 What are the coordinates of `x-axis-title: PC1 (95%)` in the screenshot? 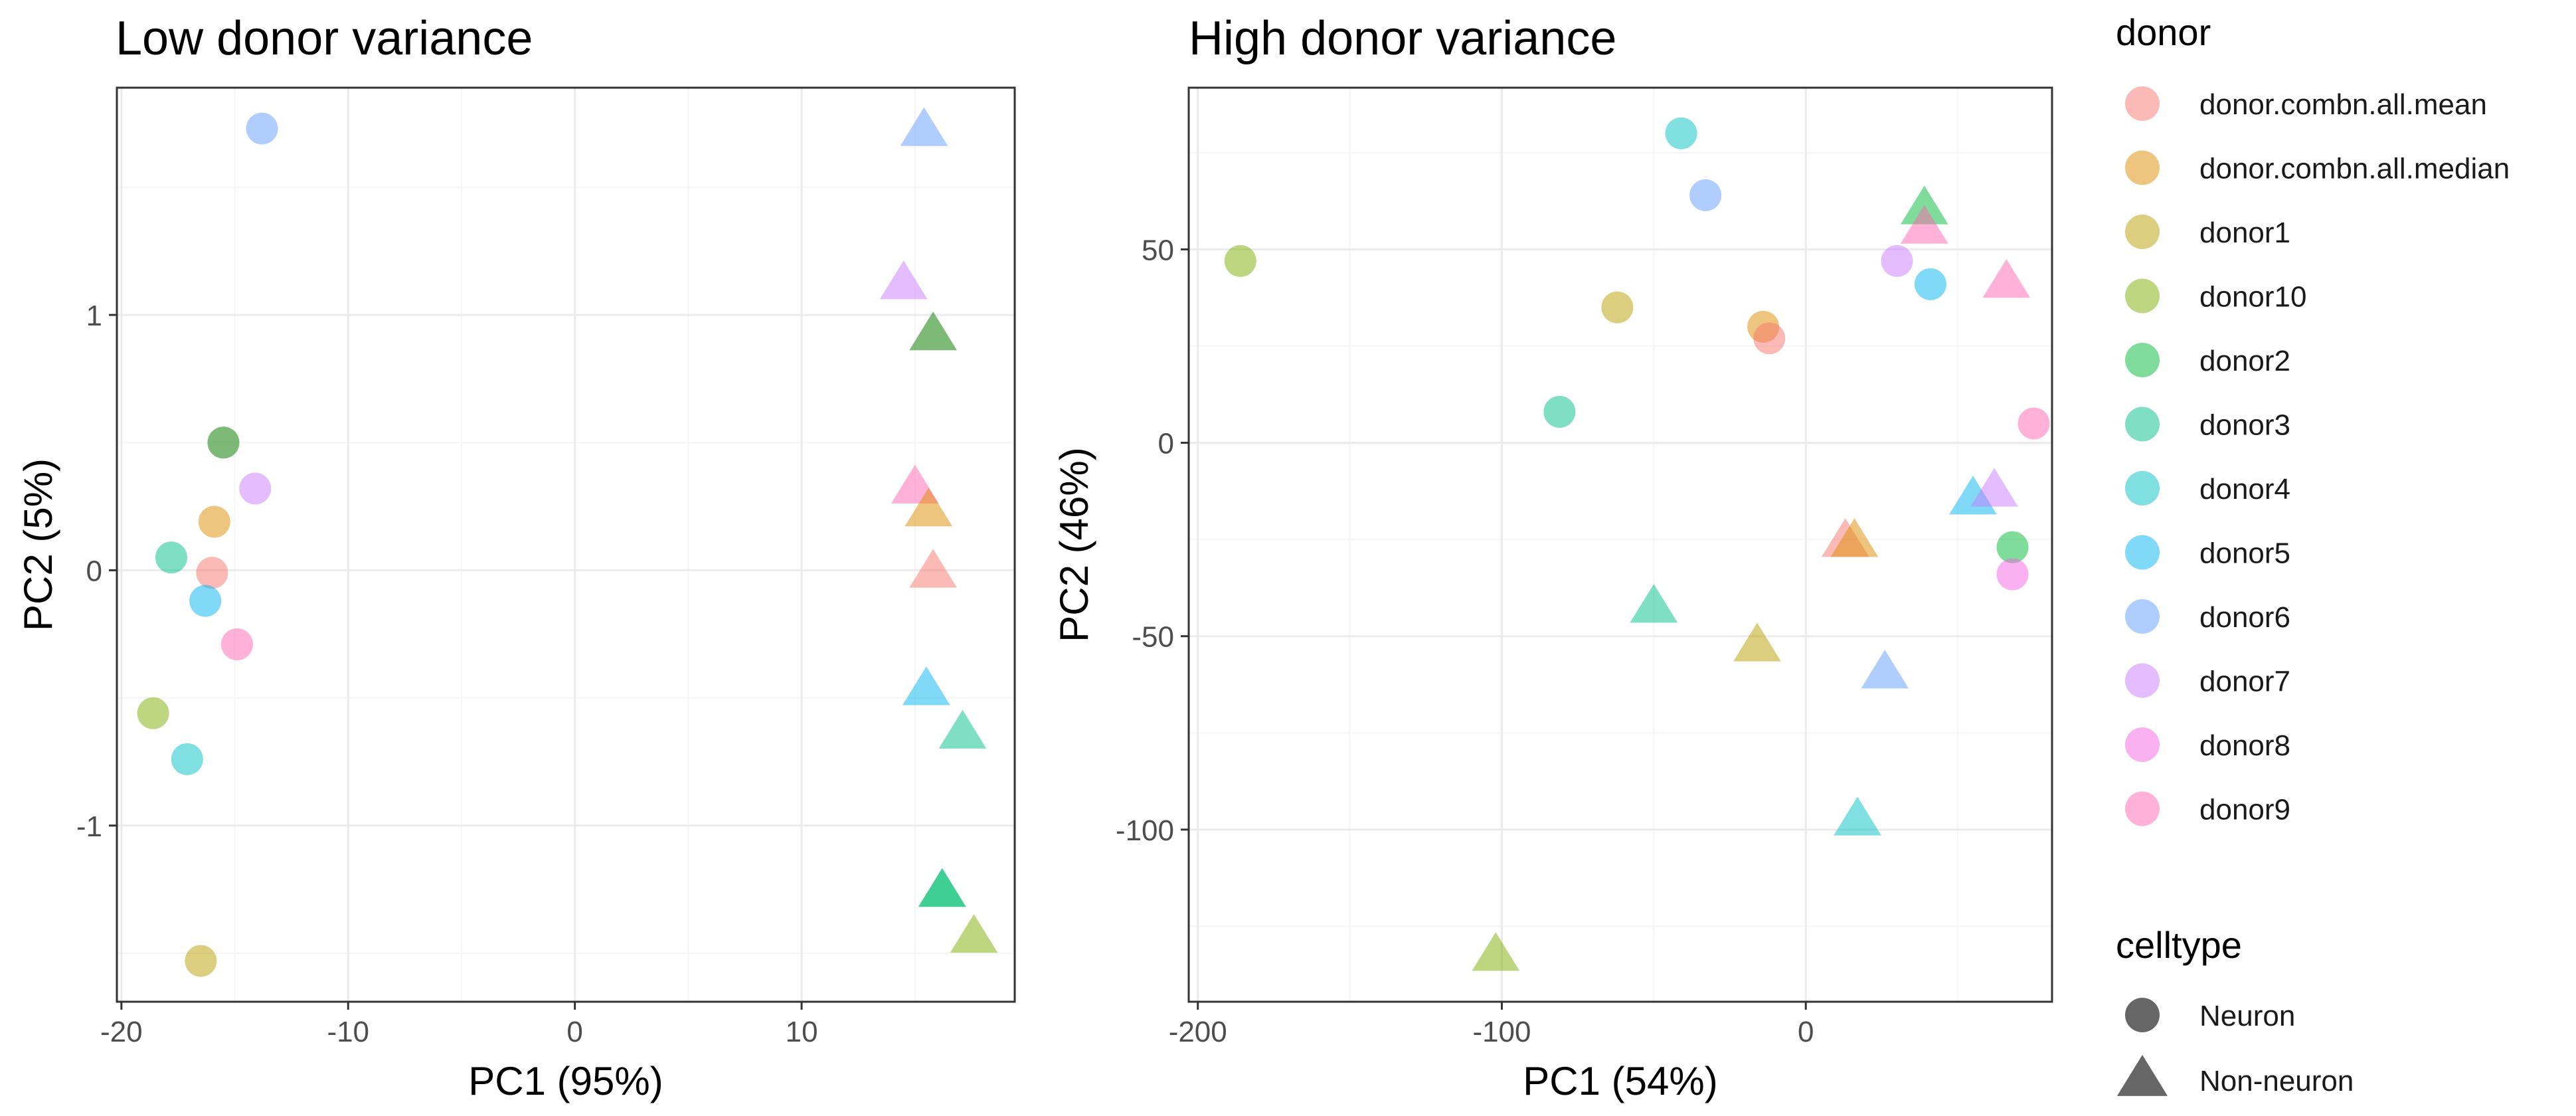 It's located at (565, 1081).